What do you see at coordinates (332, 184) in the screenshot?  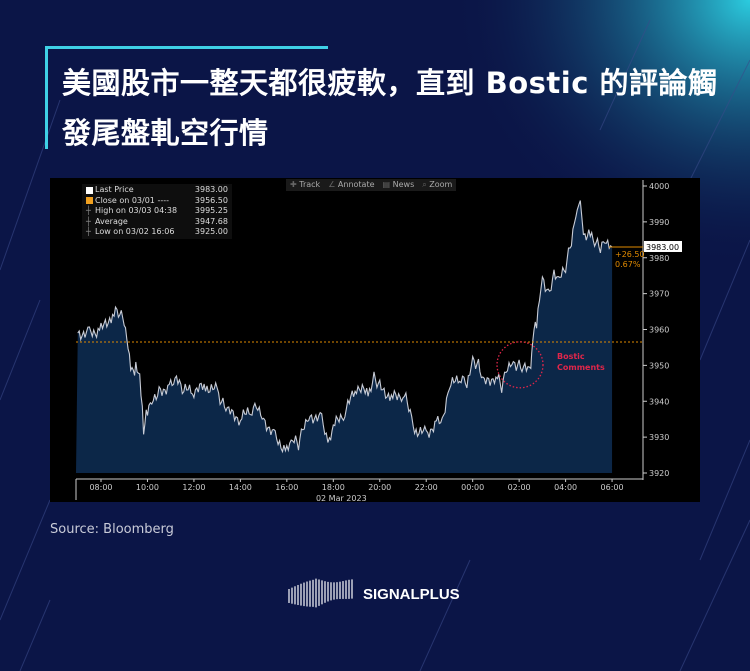 I see `pencil-icon: ∠` at bounding box center [332, 184].